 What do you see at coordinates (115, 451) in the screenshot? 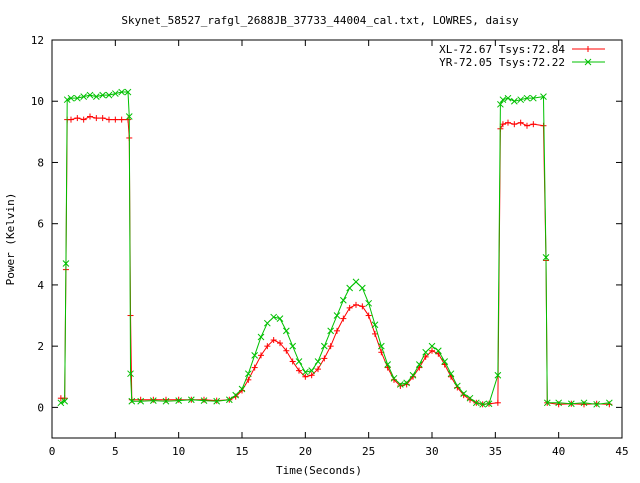
I see `x-tick-label: 5` at bounding box center [115, 451].